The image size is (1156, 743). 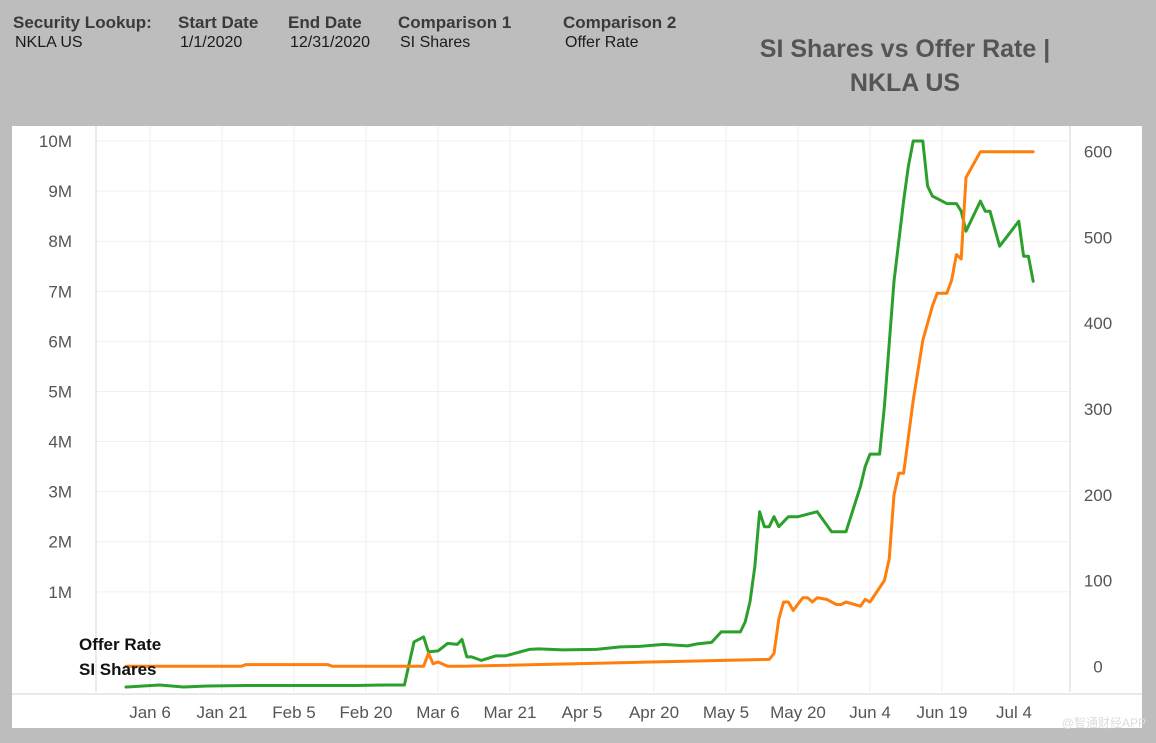 I want to click on comparison-1-value: SI Shares, so click(x=435, y=42).